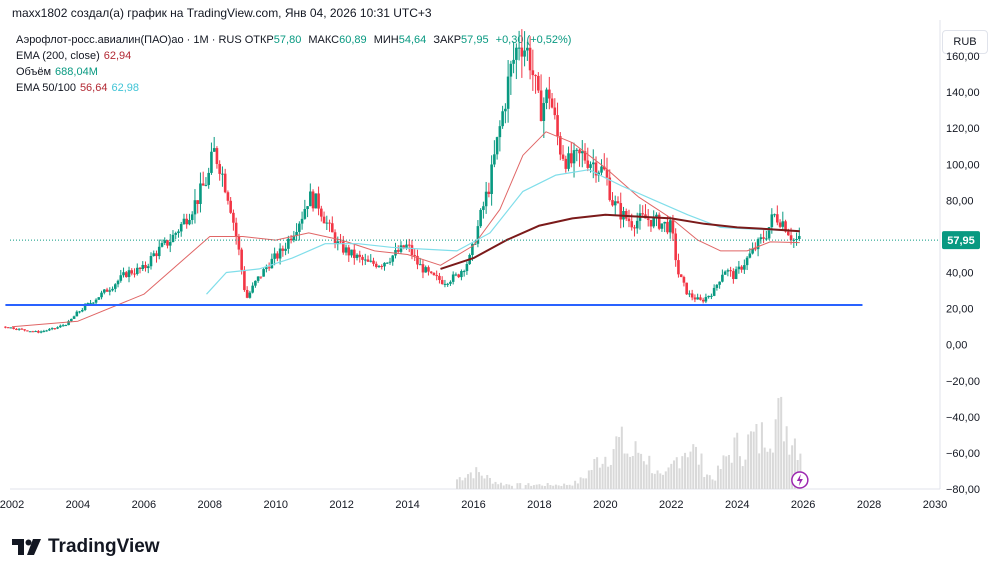 The width and height of the screenshot is (1000, 575). I want to click on brand-name: TradingView, so click(104, 546).